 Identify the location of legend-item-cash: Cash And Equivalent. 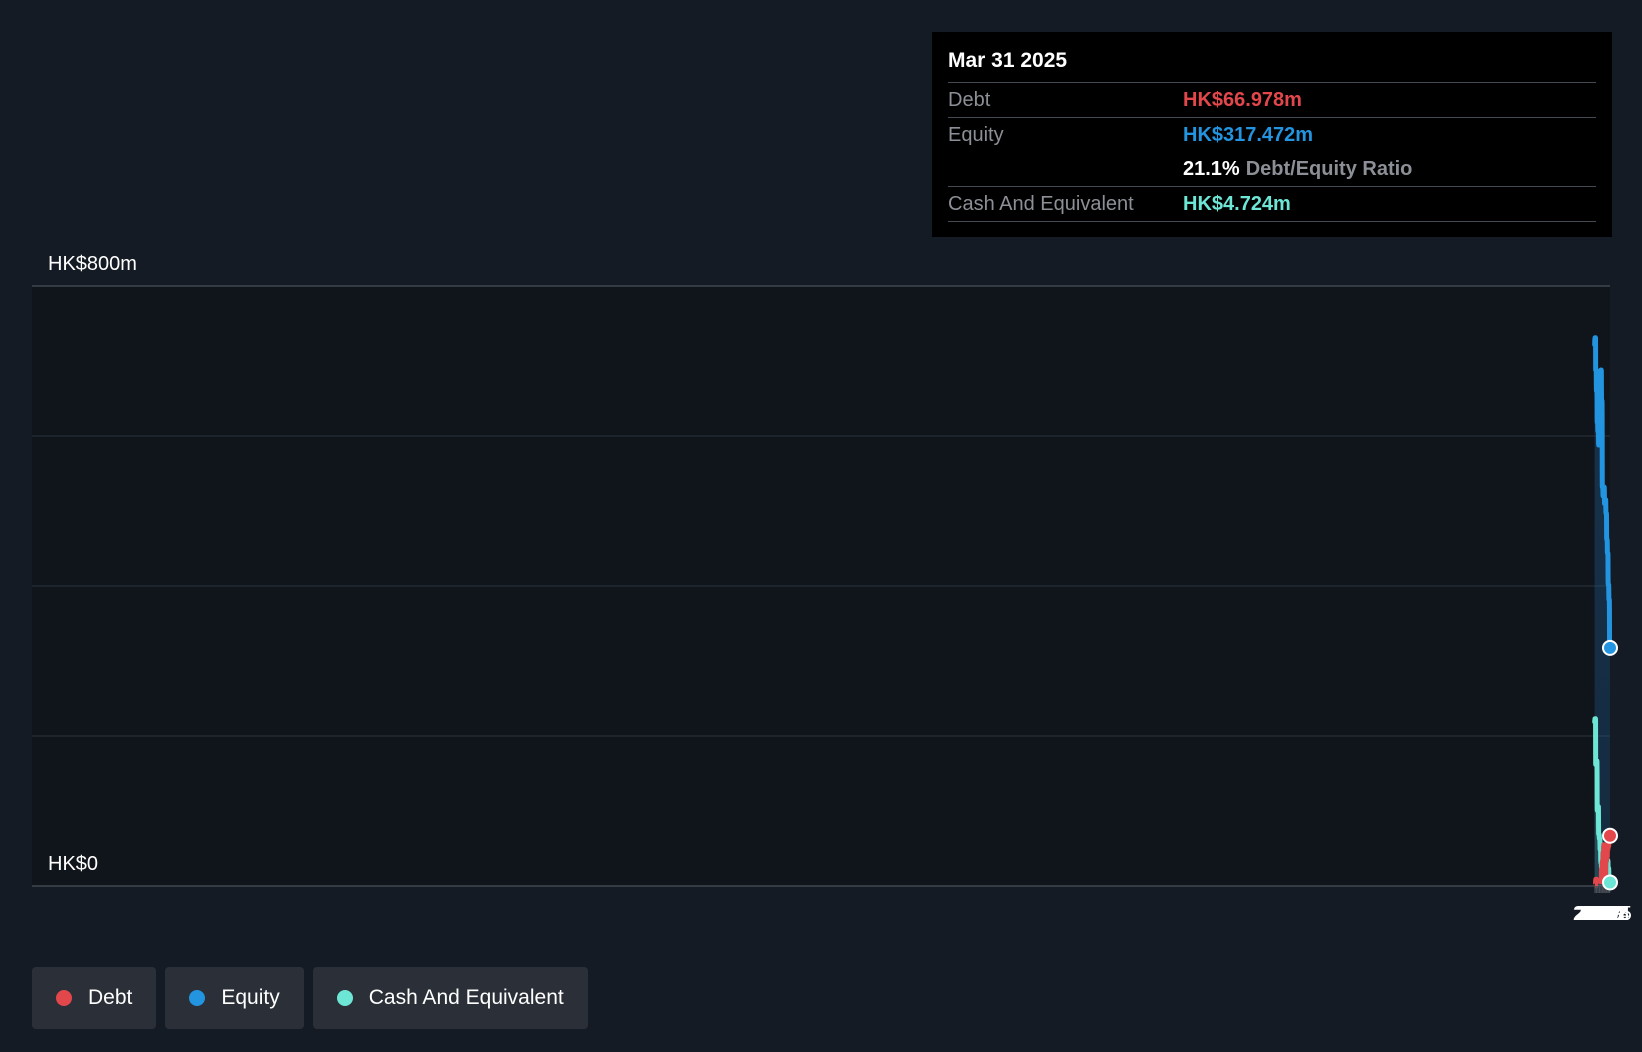
(450, 998).